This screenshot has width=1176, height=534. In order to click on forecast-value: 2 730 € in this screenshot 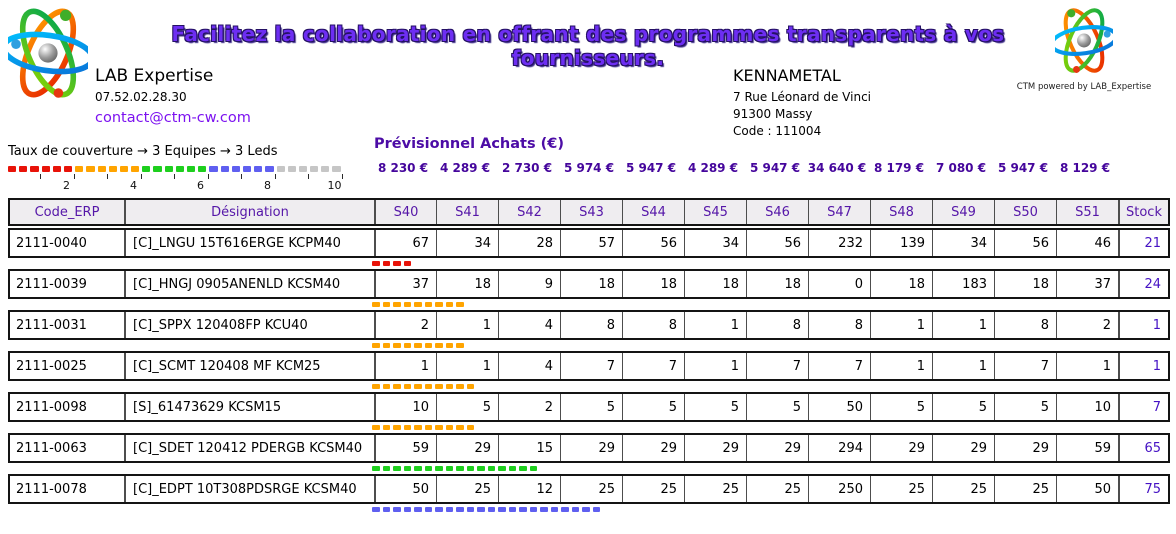, I will do `click(527, 168)`.